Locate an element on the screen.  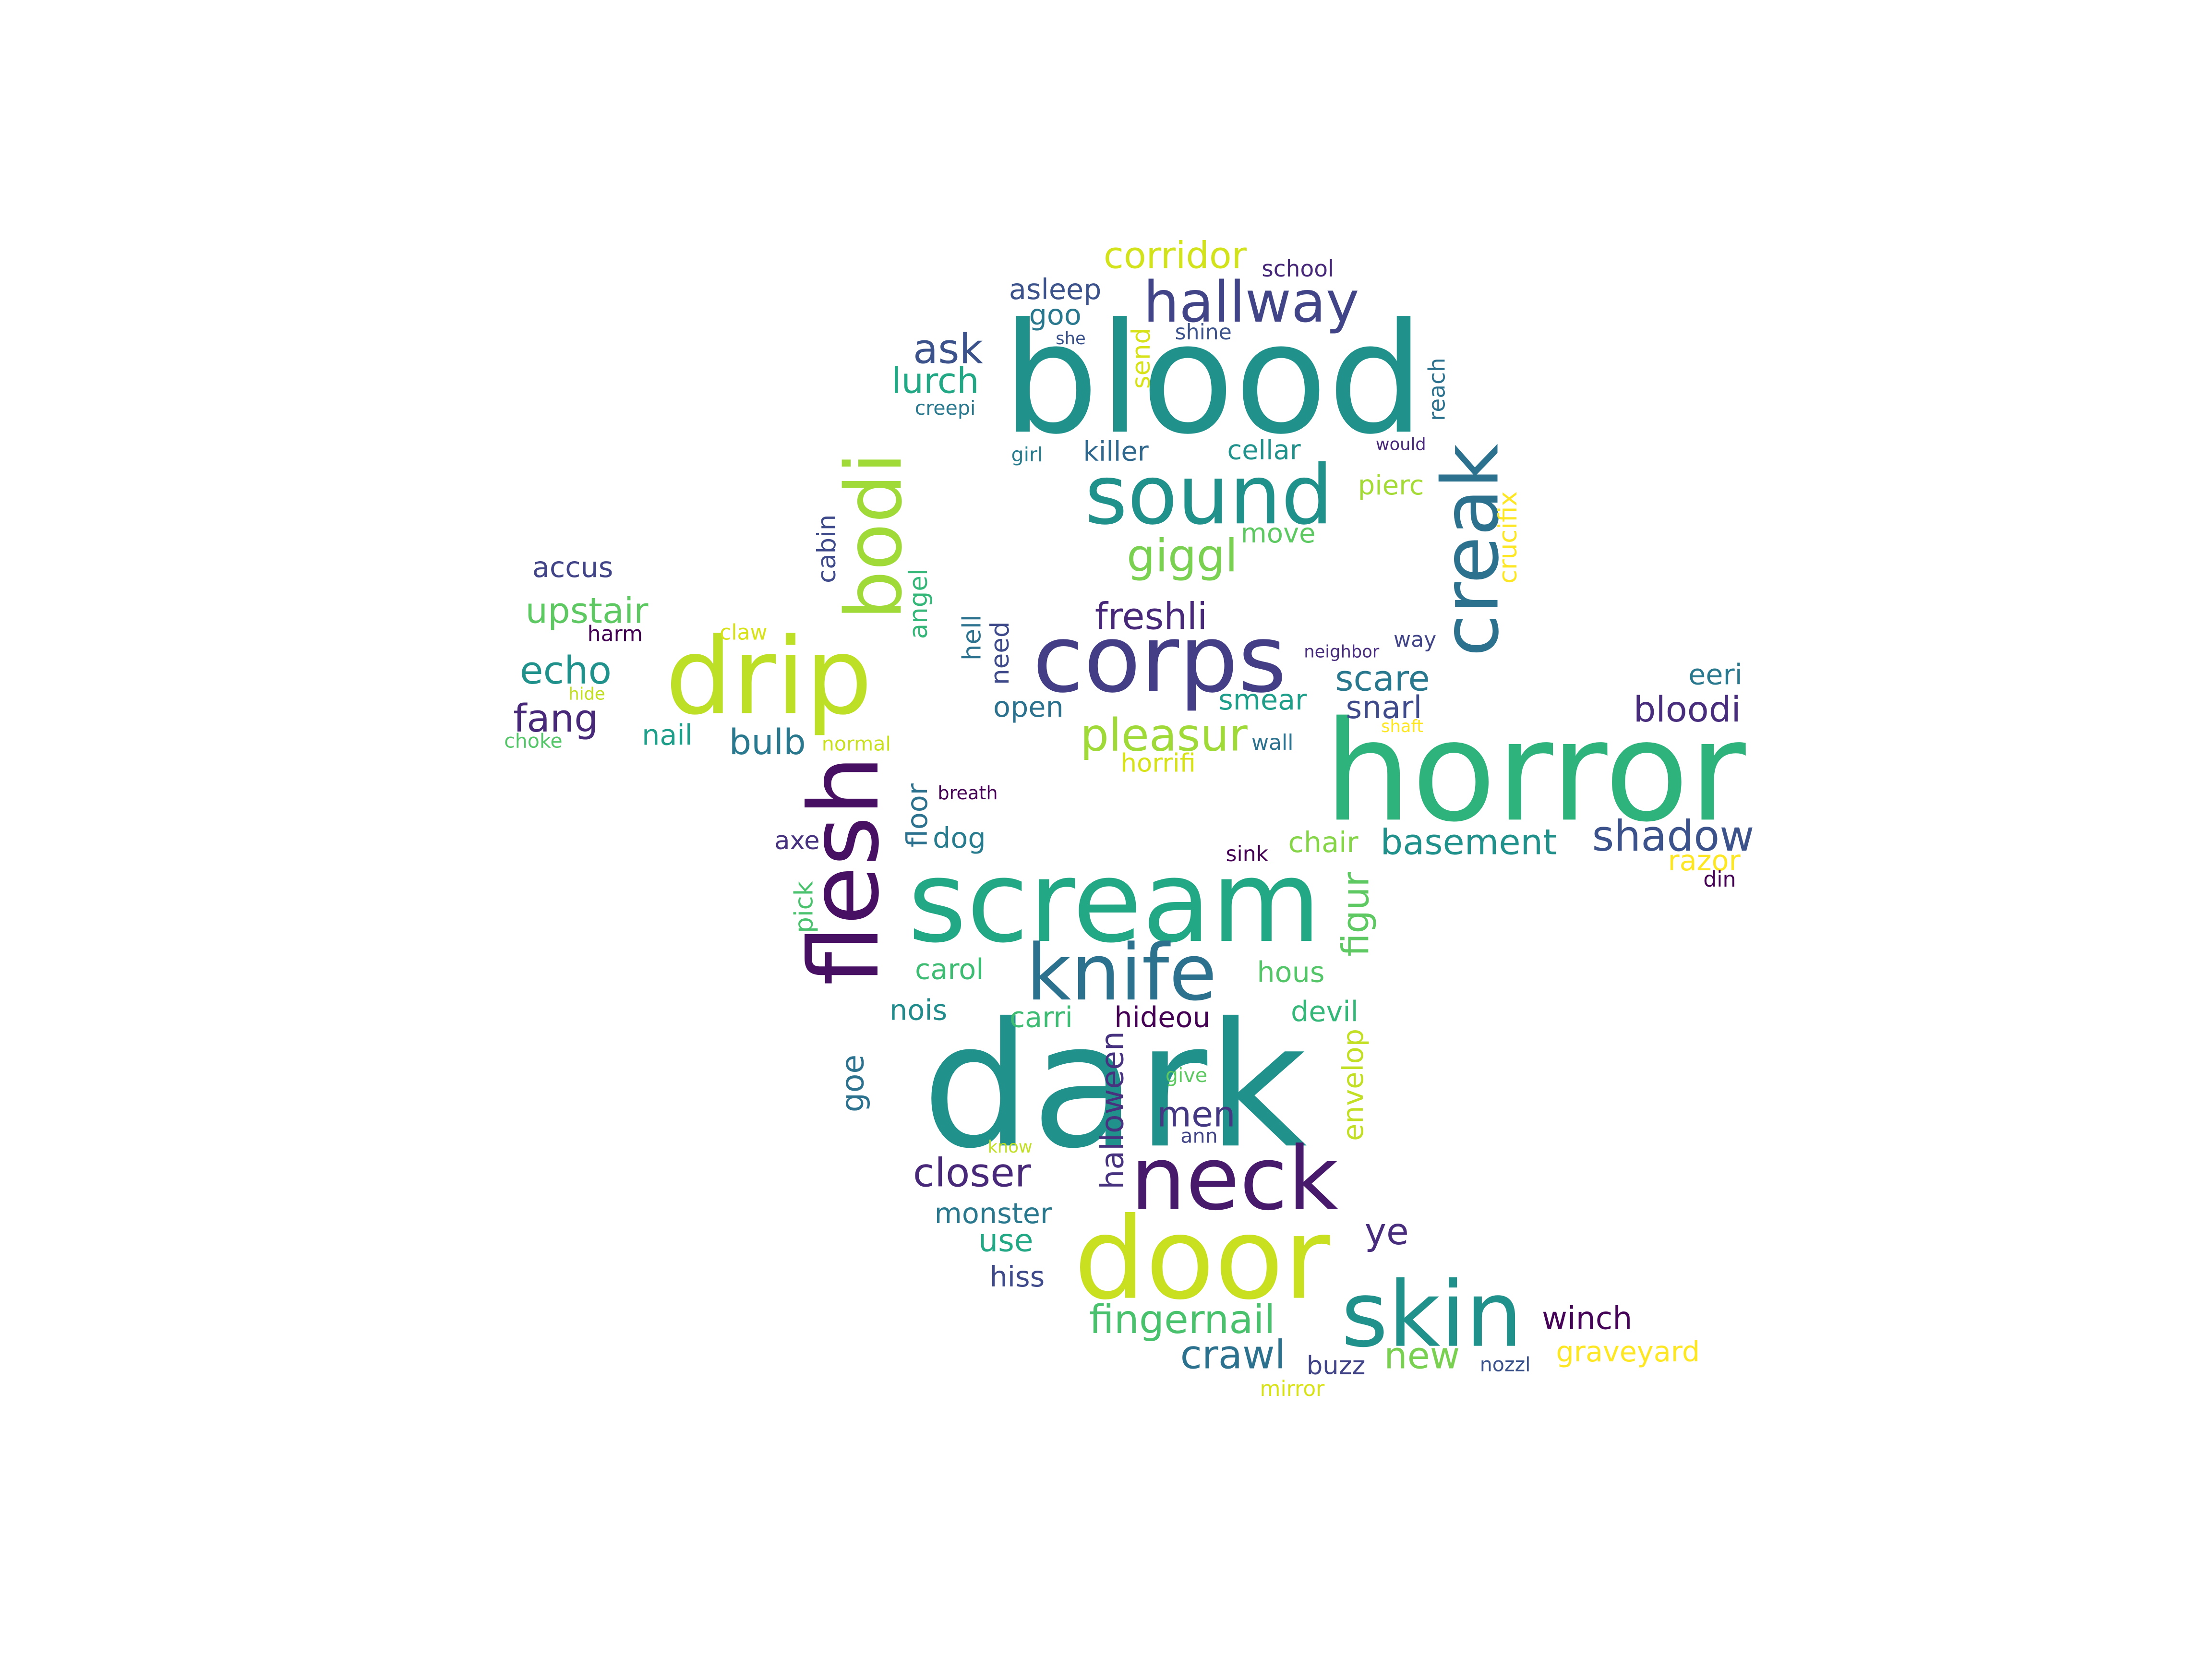
word-killer: killer is located at coordinates (1116, 452).